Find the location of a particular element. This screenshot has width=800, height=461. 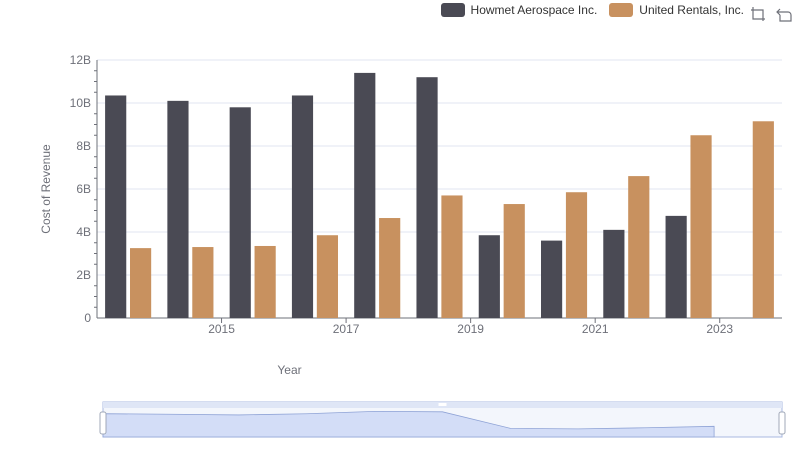

legend-item-united-rentals: United Rentals, Inc. is located at coordinates (676, 10).